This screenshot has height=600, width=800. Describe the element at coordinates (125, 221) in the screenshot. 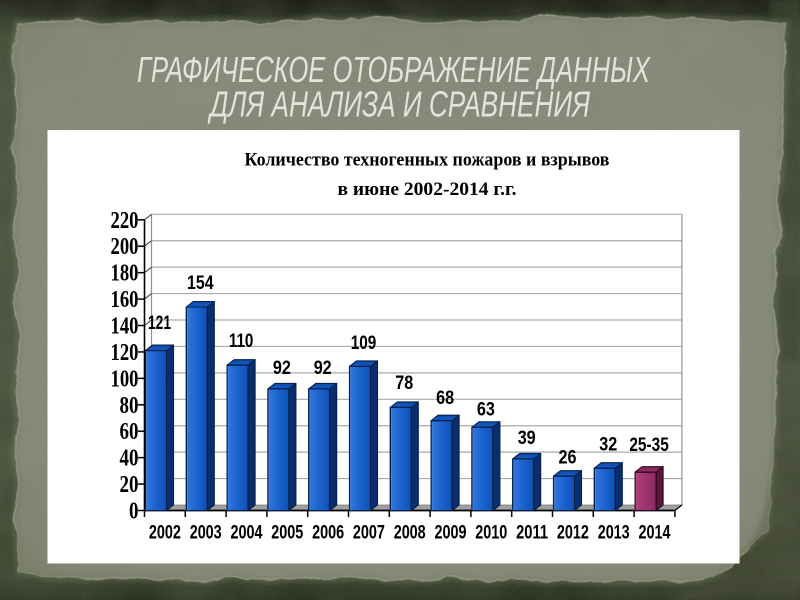

I see `svg-text: 220` at that location.